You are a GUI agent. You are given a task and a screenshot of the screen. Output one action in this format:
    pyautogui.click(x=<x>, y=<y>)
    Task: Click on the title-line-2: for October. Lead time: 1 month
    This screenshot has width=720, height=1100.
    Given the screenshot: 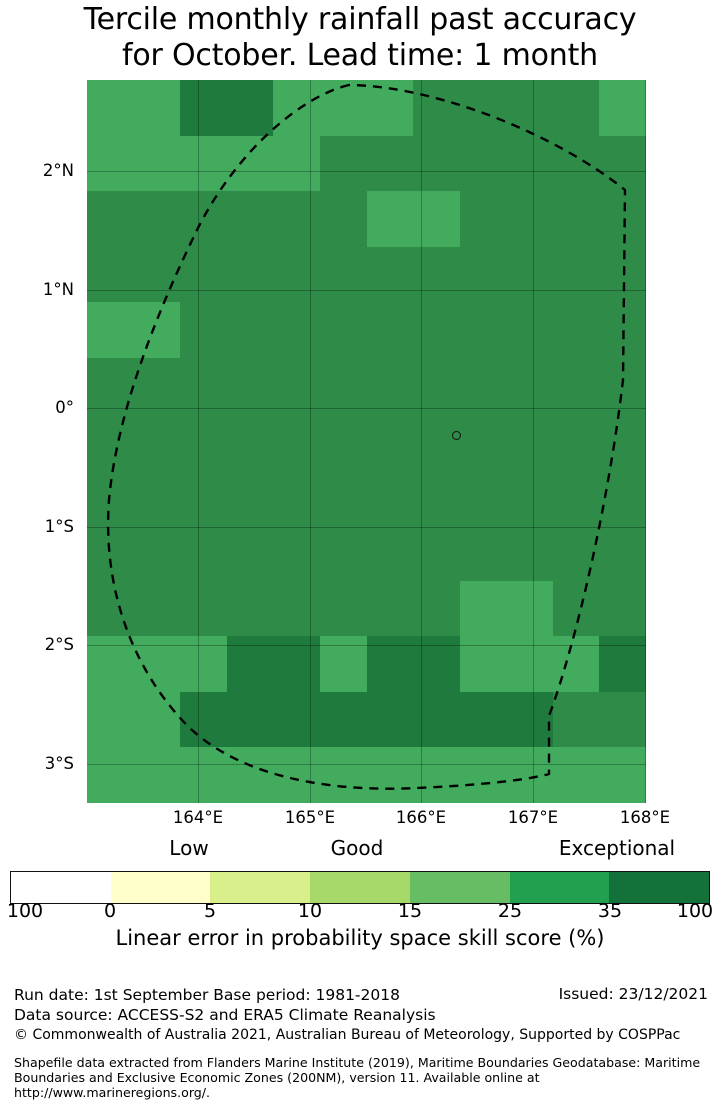 What is the action you would take?
    pyautogui.click(x=360, y=55)
    